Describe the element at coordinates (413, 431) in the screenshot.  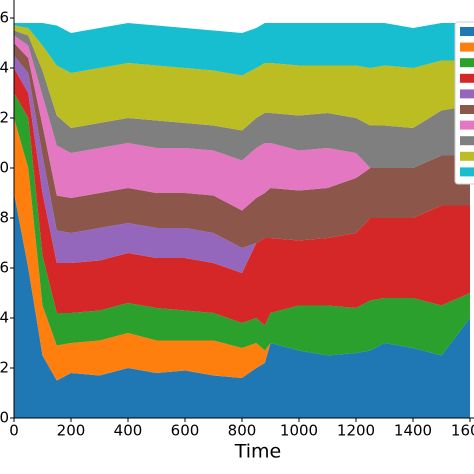
I see `x-tick-label: 1400` at that location.